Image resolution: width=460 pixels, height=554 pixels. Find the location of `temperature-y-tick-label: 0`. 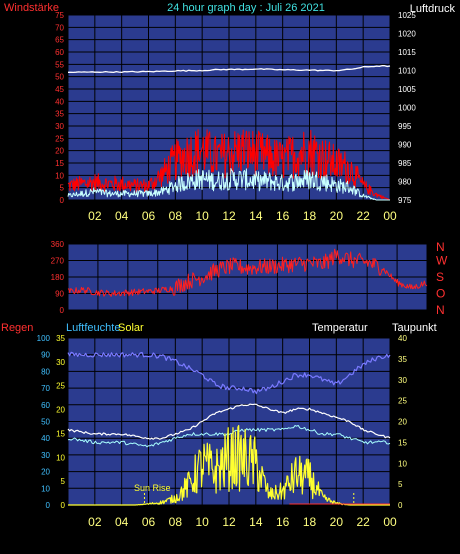

temperature-y-tick-label: 0 is located at coordinates (400, 505).